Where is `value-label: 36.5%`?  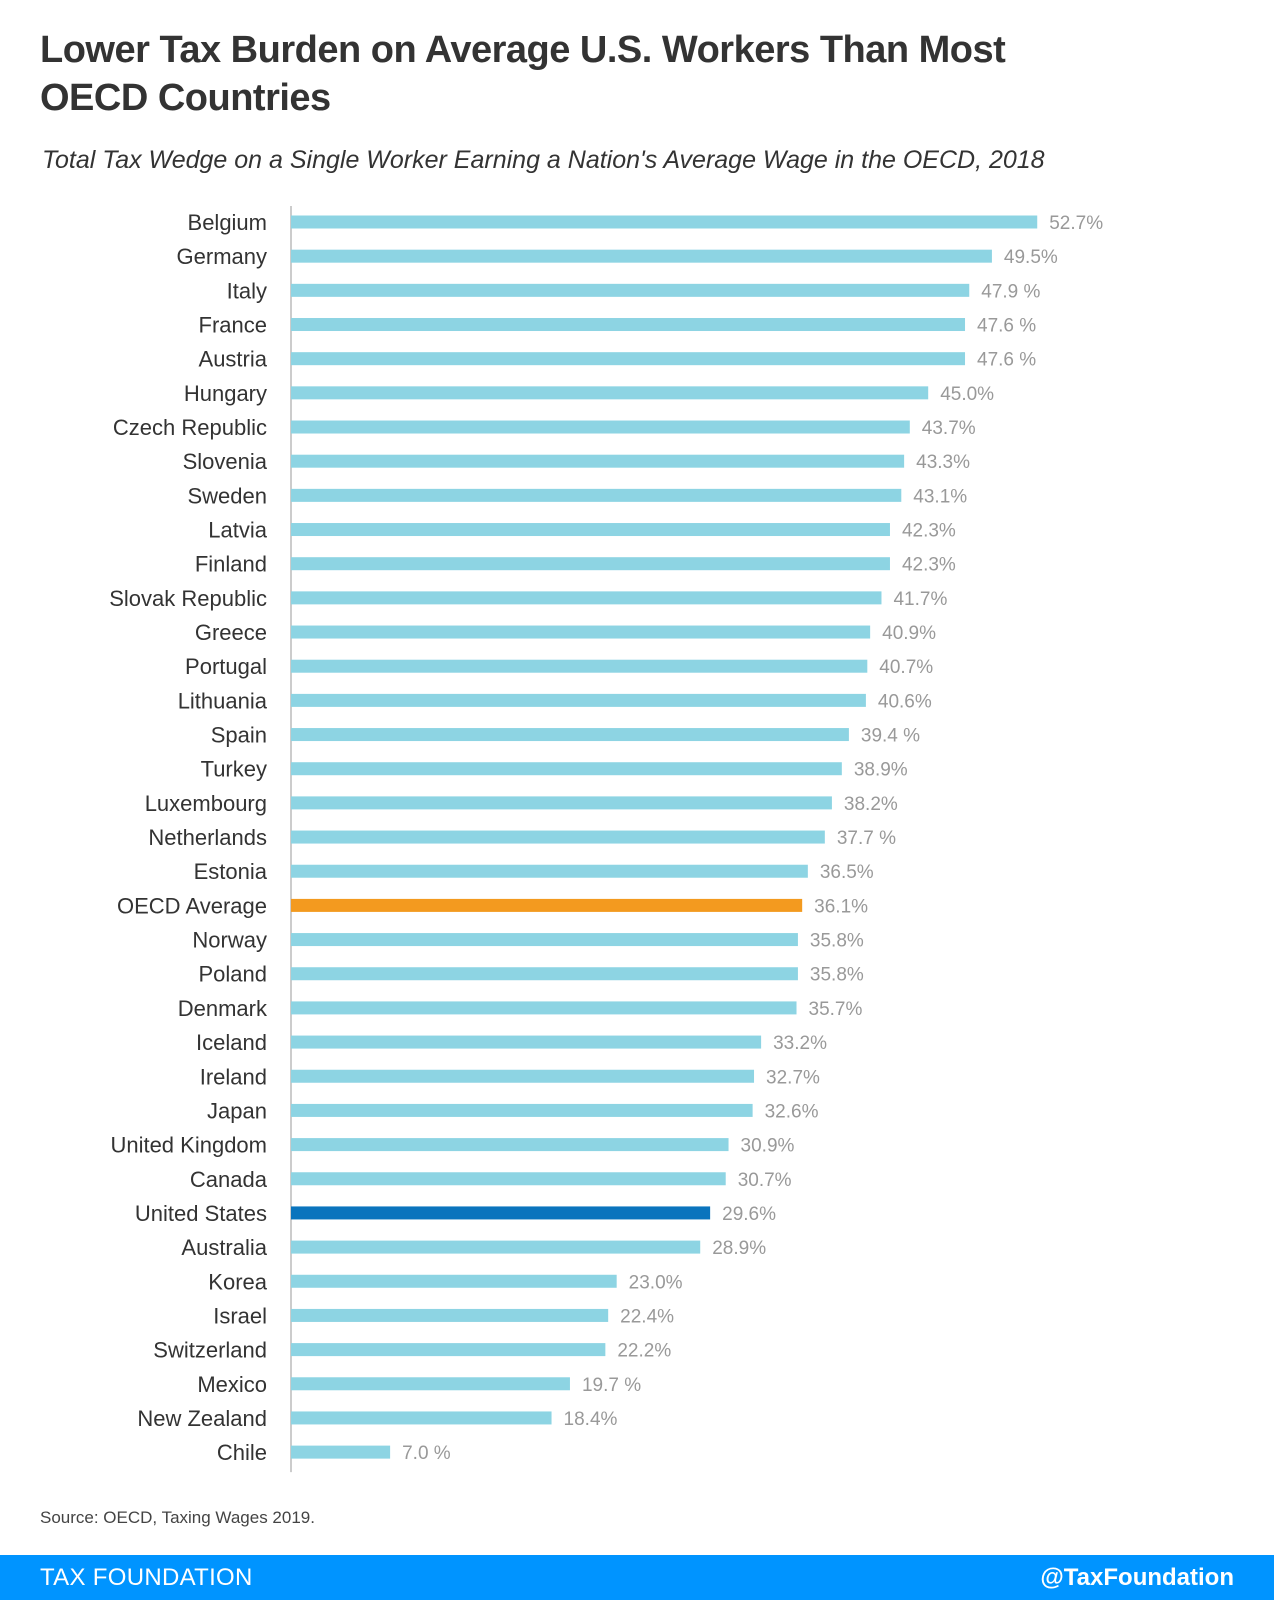 value-label: 36.5% is located at coordinates (847, 872).